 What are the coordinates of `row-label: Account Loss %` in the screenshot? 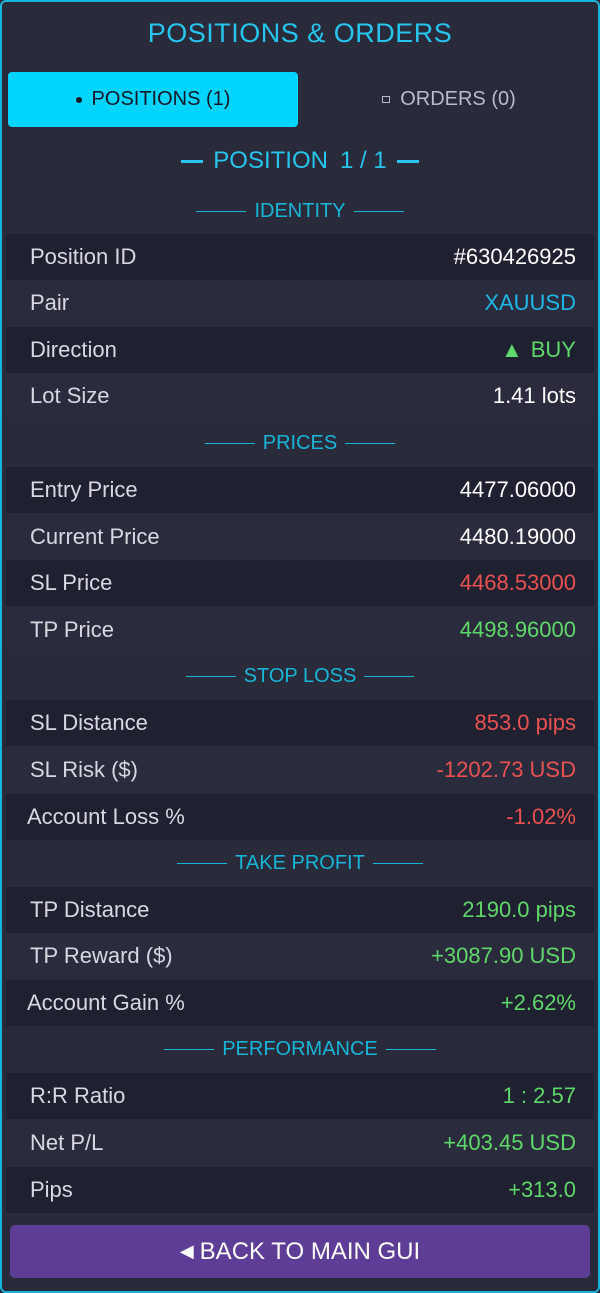 It's located at (106, 816).